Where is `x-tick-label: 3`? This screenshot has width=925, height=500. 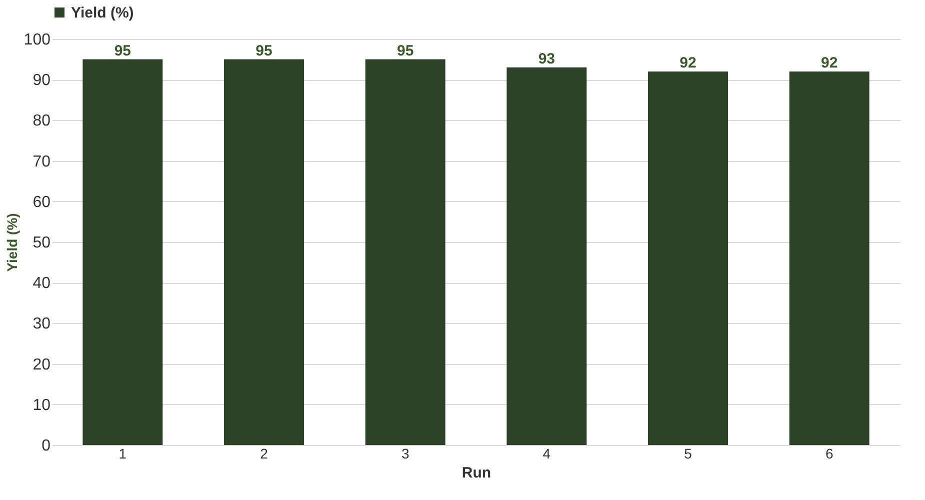 x-tick-label: 3 is located at coordinates (405, 454).